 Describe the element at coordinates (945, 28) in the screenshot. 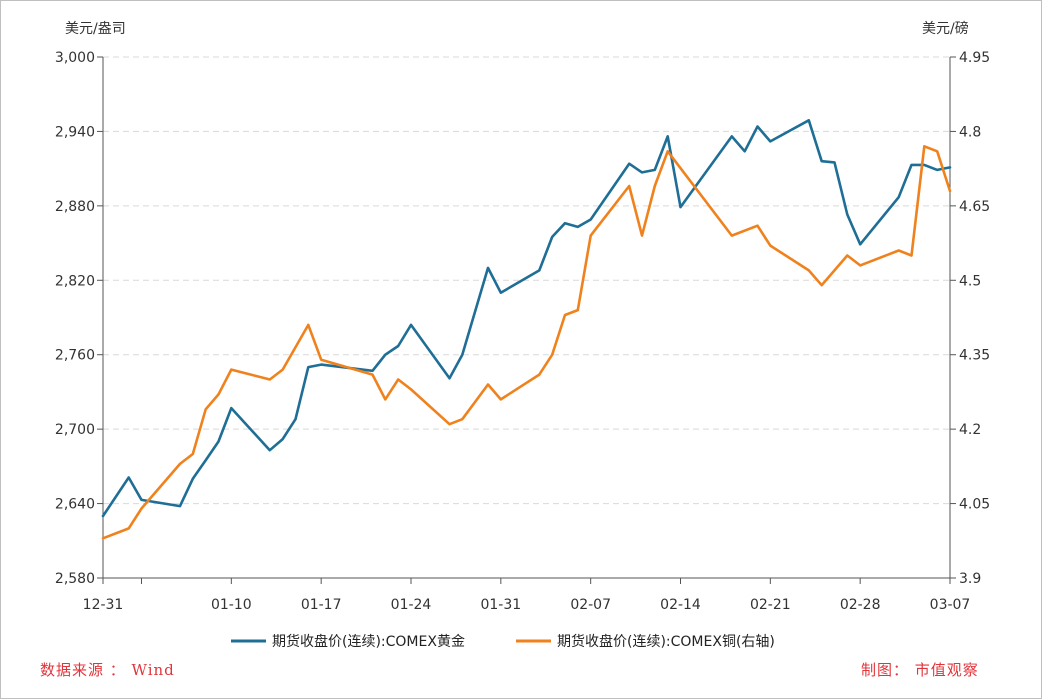

I see `right-unit-label: 美元/磅` at that location.